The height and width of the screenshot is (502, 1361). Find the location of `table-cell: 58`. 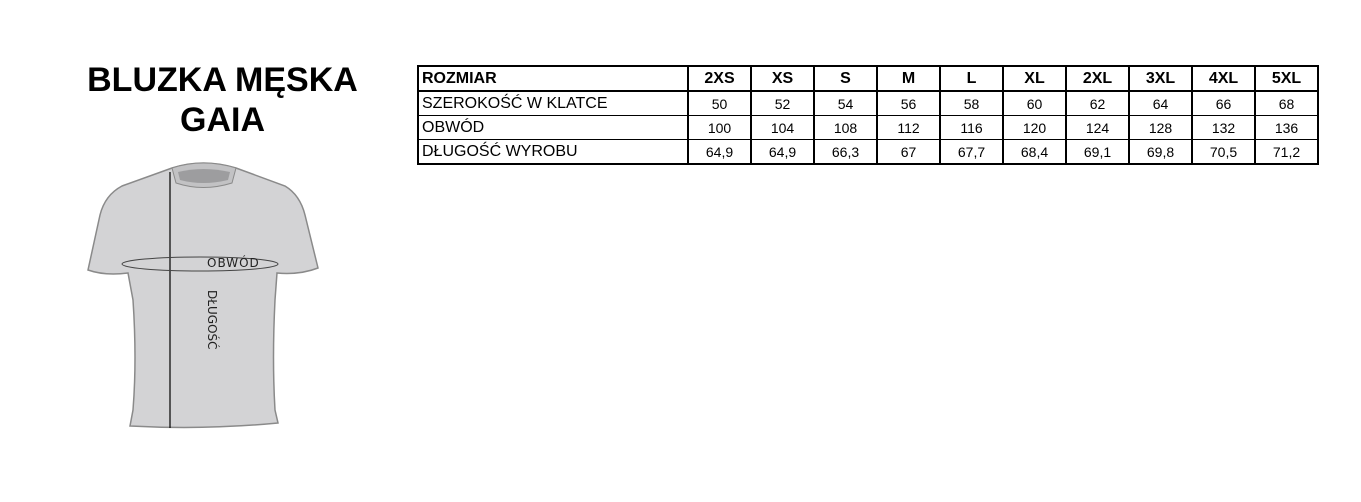

table-cell: 58 is located at coordinates (971, 103).